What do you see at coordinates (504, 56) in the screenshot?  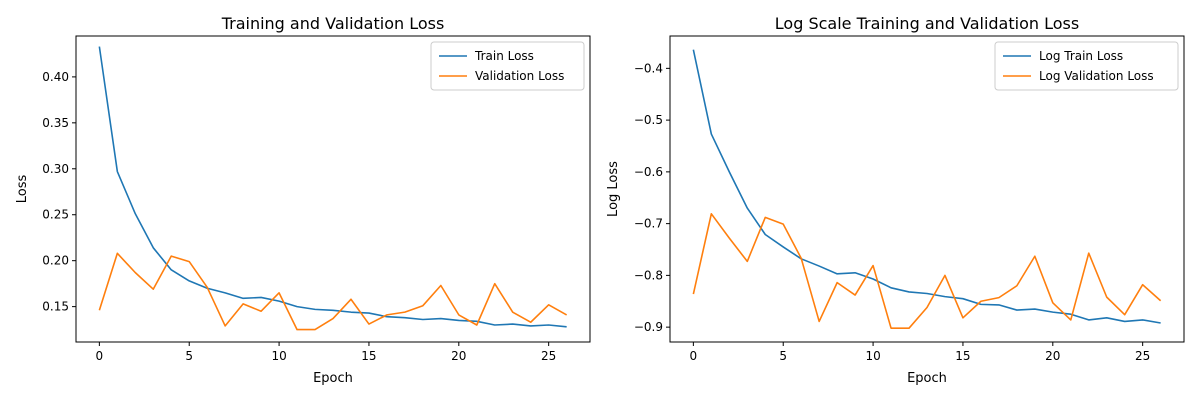 I see `legend-label: Train Loss` at bounding box center [504, 56].